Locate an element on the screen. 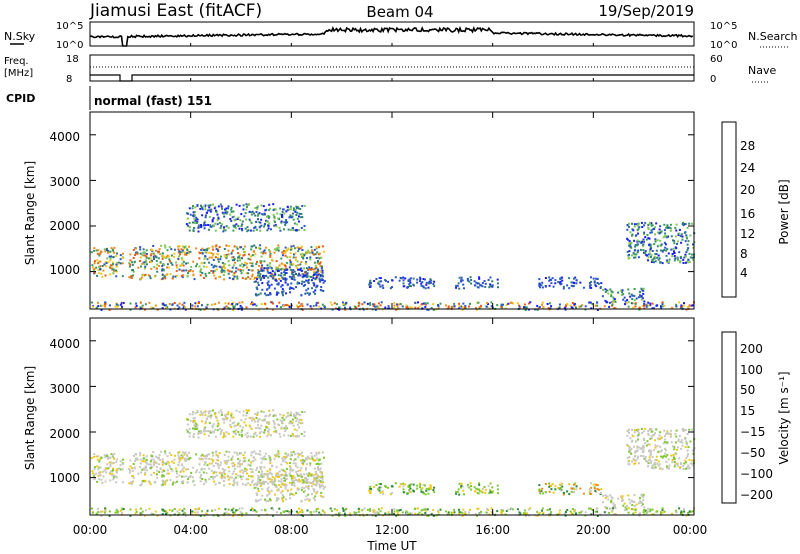 The width and height of the screenshot is (800, 554). velocity-cbar-tick-100: 100 is located at coordinates (751, 370).